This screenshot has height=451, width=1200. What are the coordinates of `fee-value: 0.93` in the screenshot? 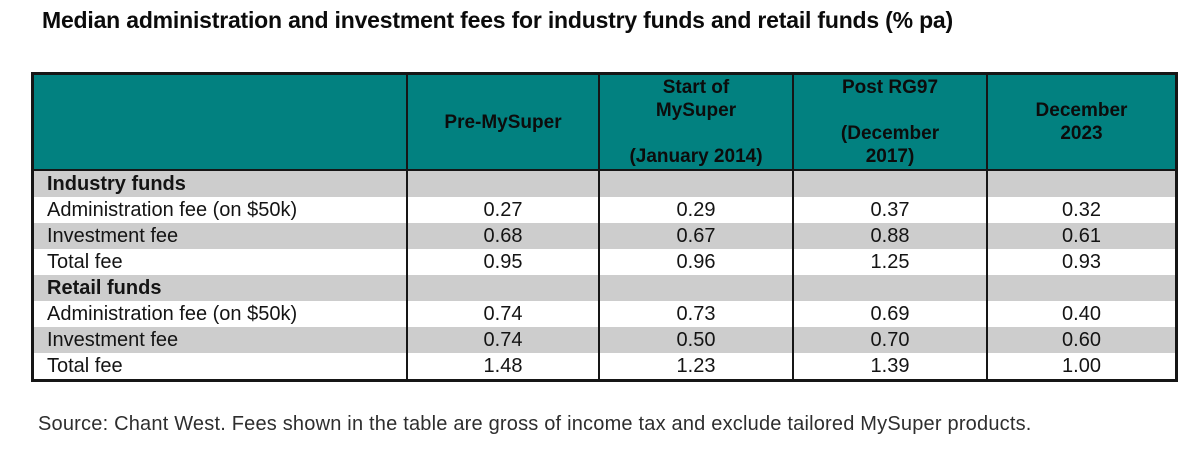 It's located at (1080, 262).